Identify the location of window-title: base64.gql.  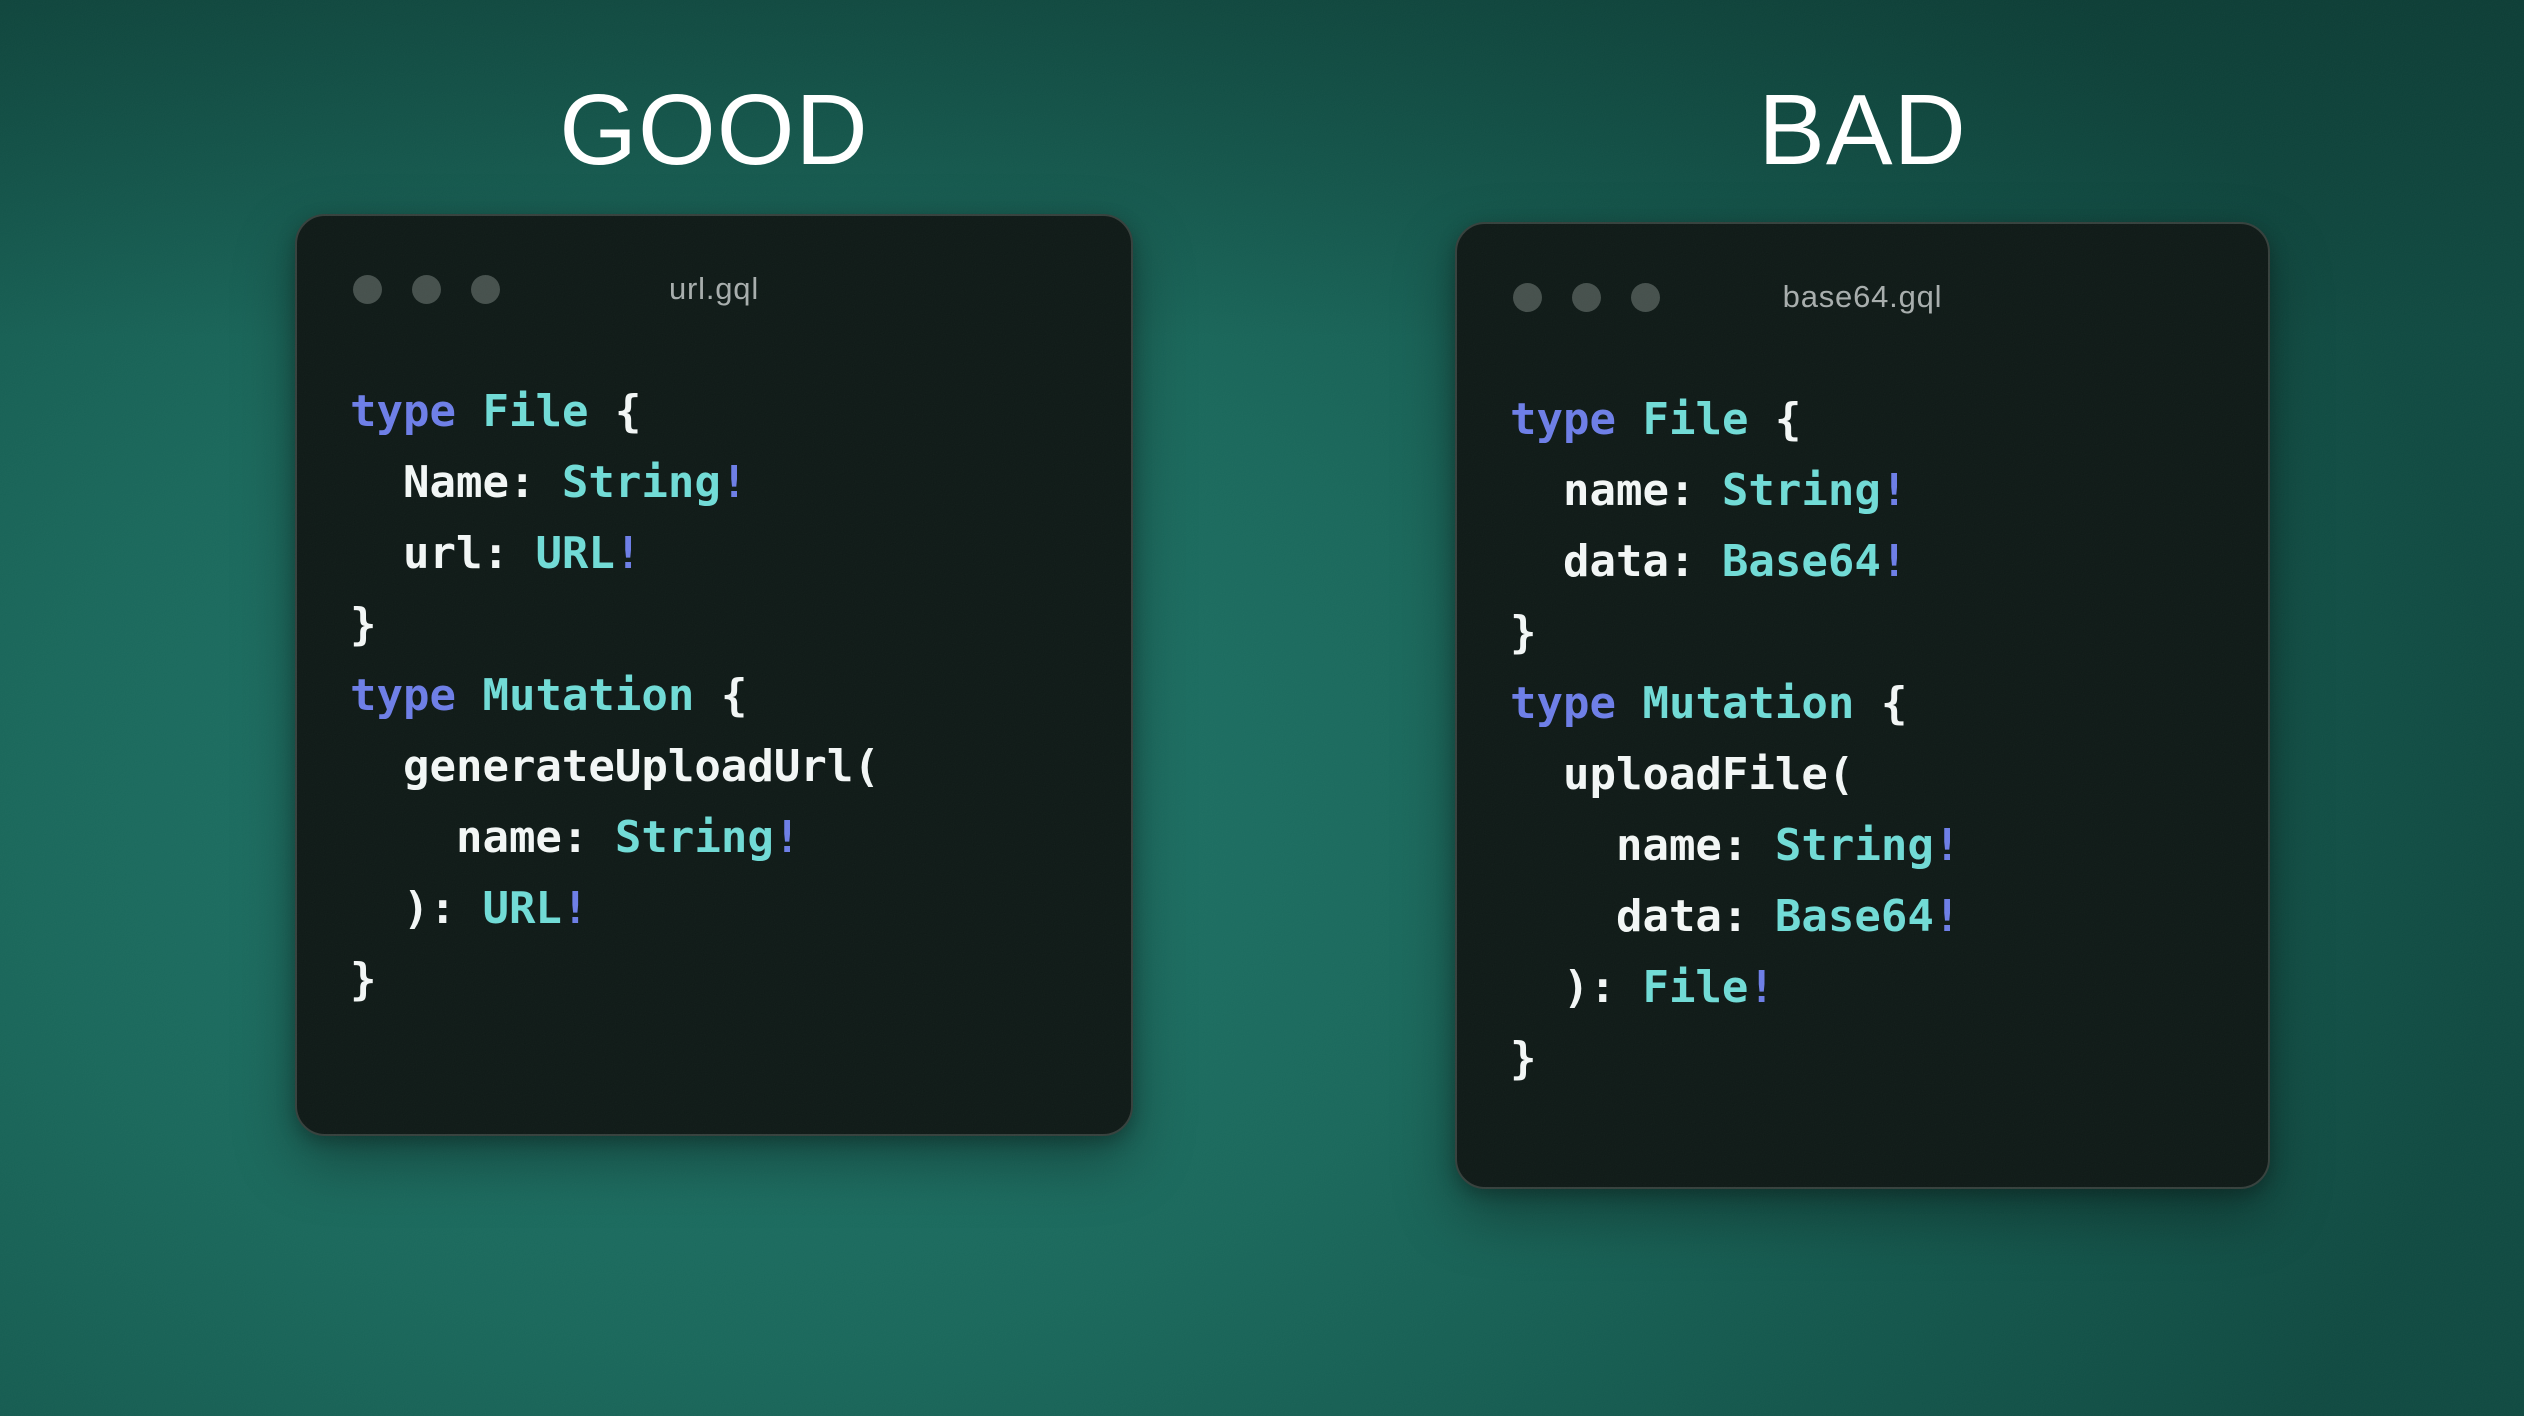
(1862, 296).